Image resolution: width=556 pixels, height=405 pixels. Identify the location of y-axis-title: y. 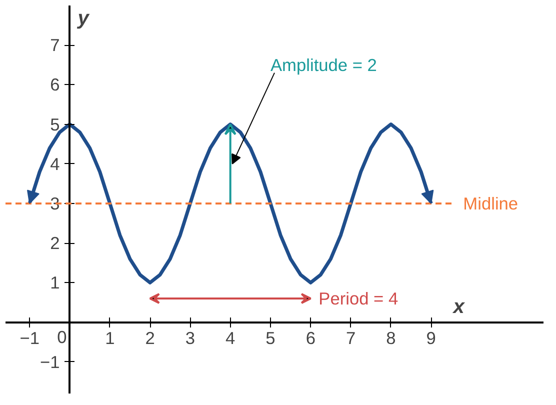
(83, 19).